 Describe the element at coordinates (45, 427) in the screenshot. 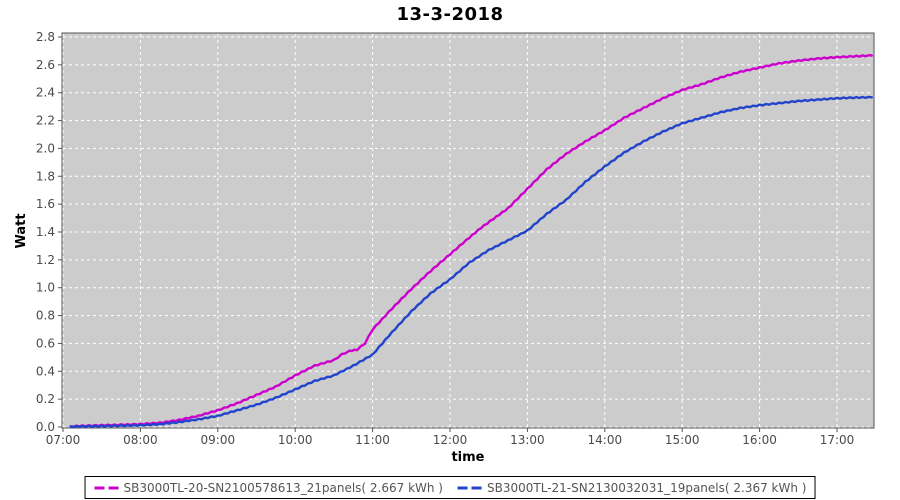

I see `svg-text: 0.0` at that location.